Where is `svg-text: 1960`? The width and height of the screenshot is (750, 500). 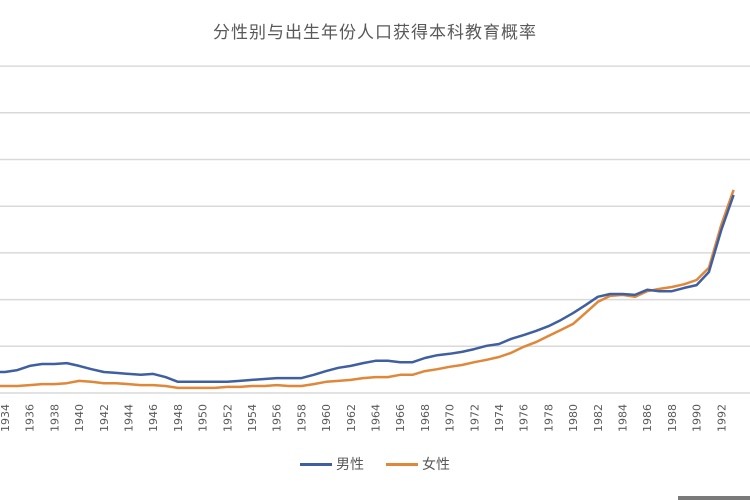 svg-text: 1960 is located at coordinates (326, 418).